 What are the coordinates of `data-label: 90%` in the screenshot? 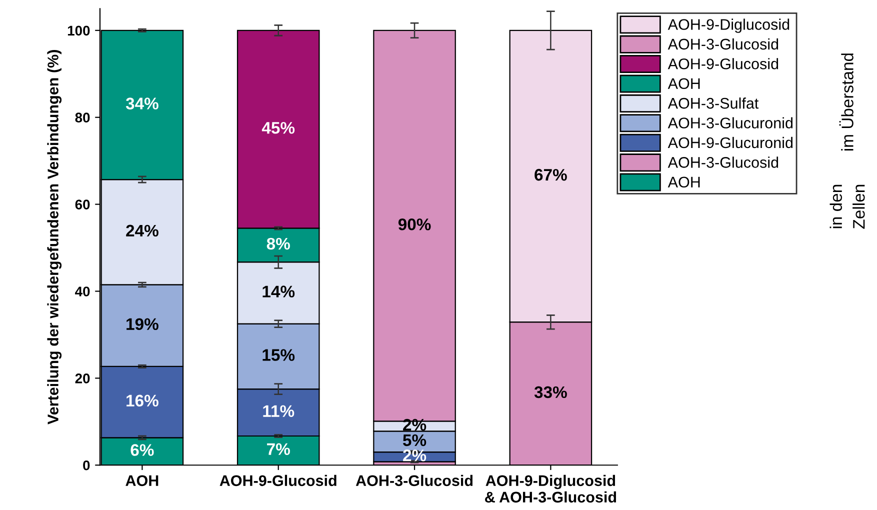 It's located at (414, 224).